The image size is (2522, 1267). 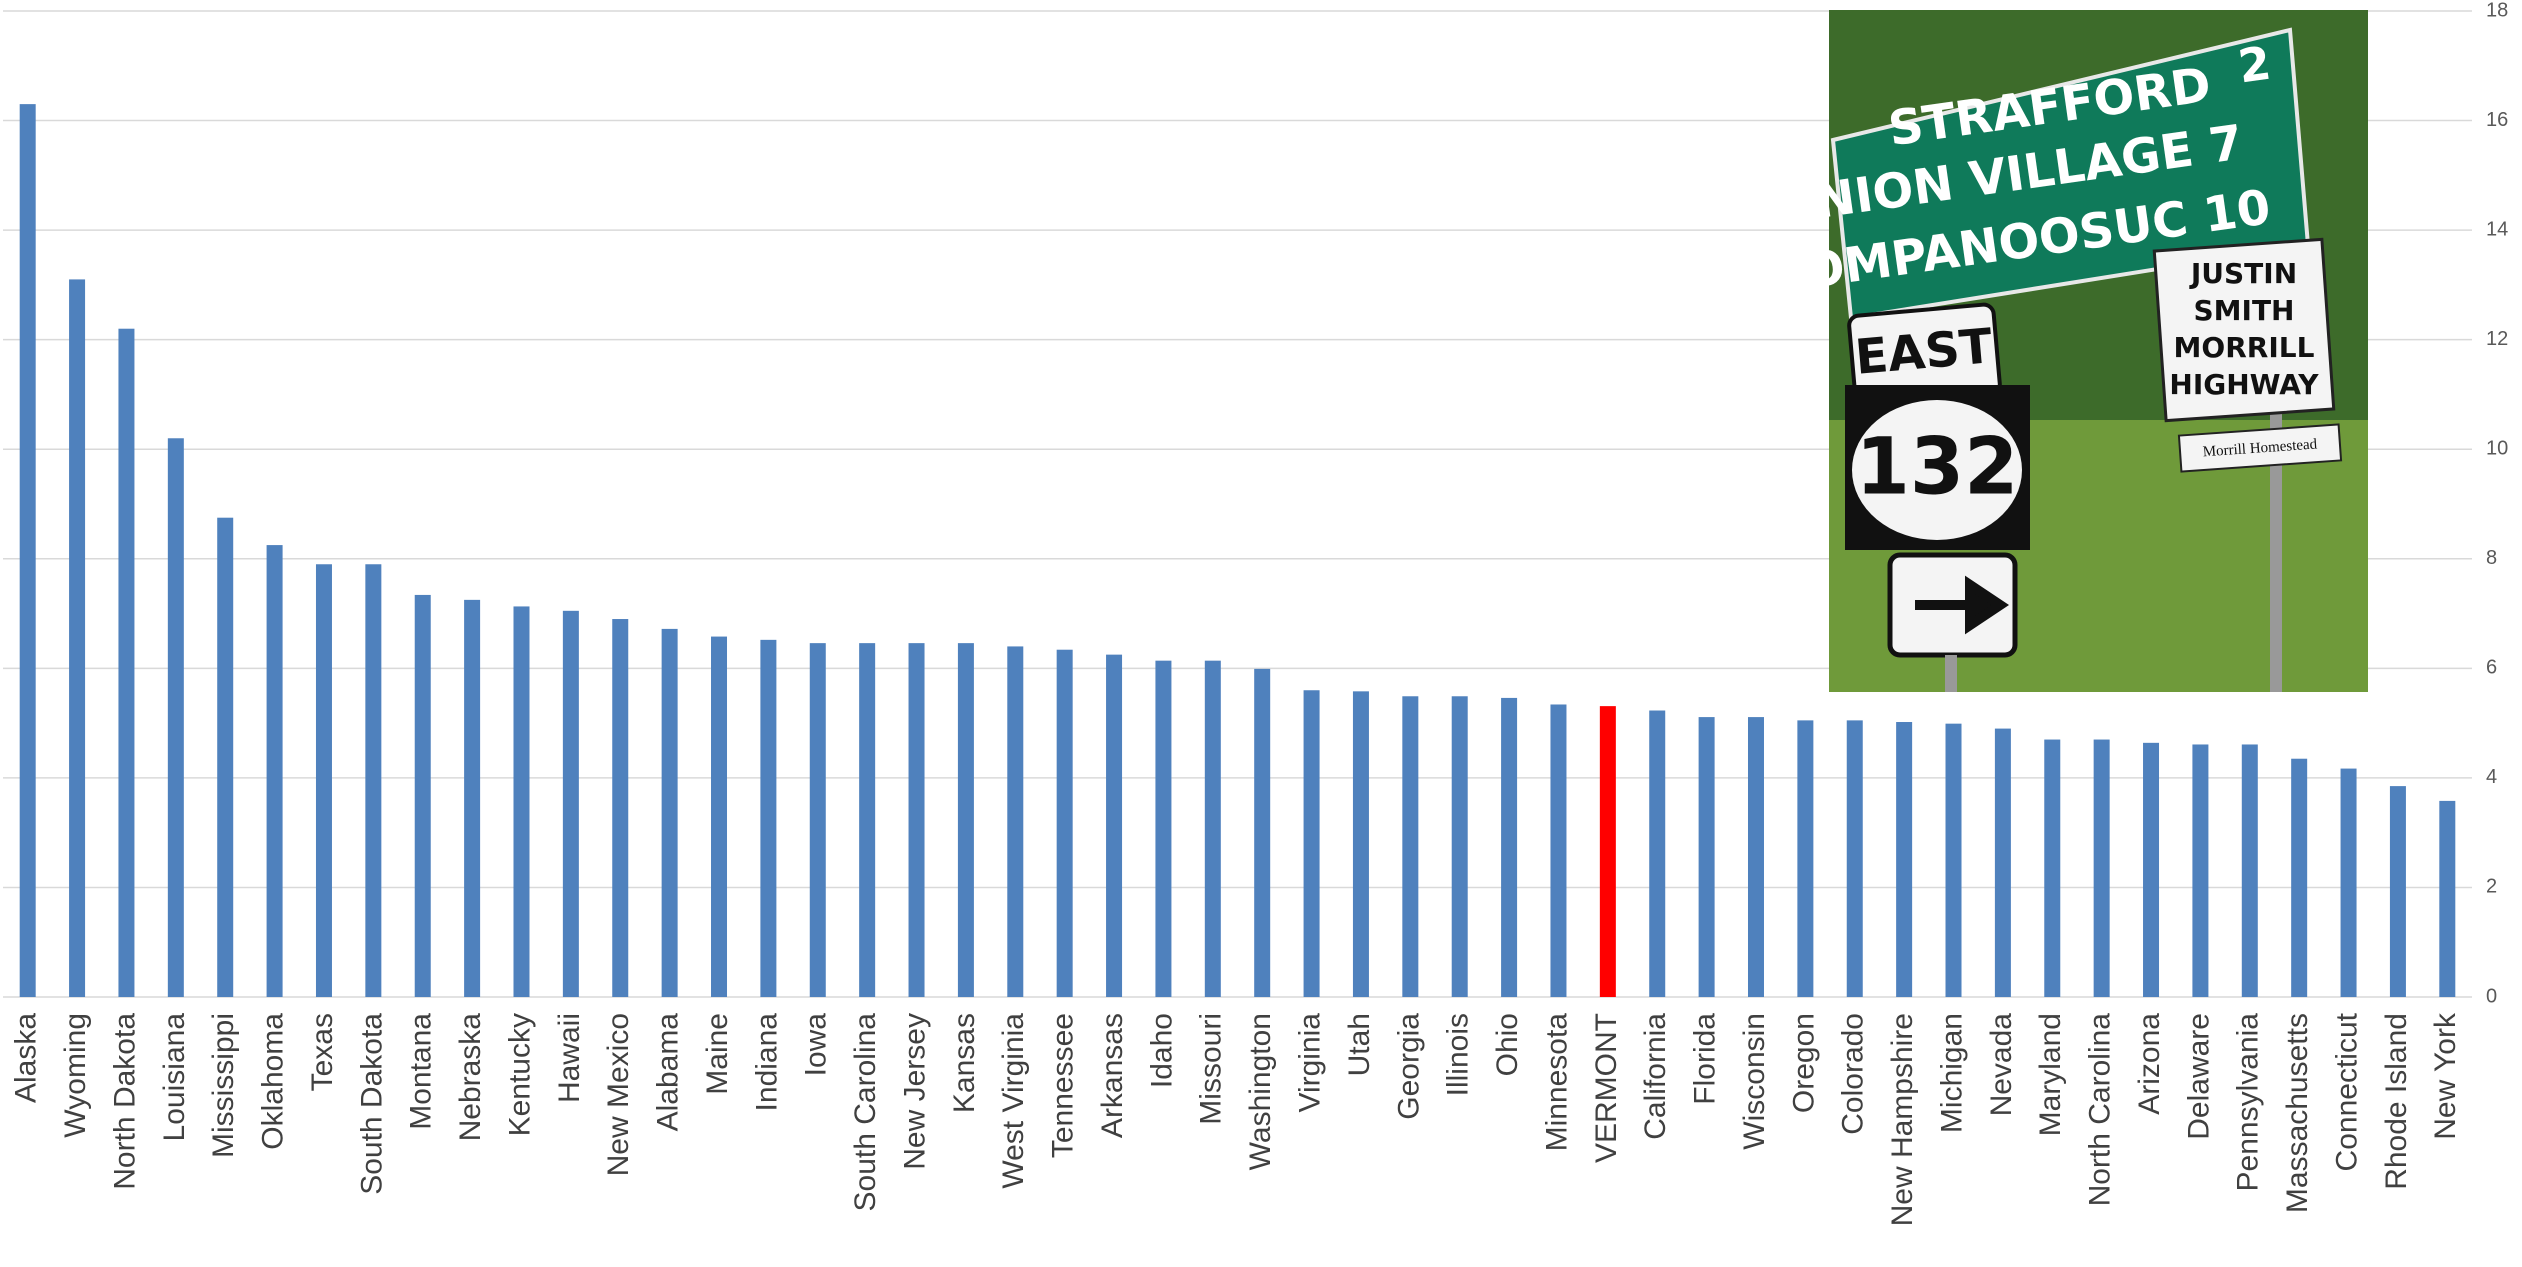 What do you see at coordinates (2243, 273) in the screenshot?
I see `highway-text: JUSTIN` at bounding box center [2243, 273].